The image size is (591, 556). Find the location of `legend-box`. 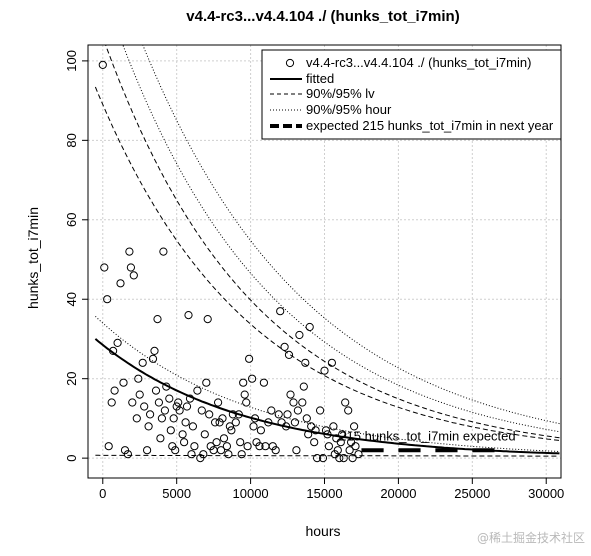

legend-box is located at coordinates (411, 94).